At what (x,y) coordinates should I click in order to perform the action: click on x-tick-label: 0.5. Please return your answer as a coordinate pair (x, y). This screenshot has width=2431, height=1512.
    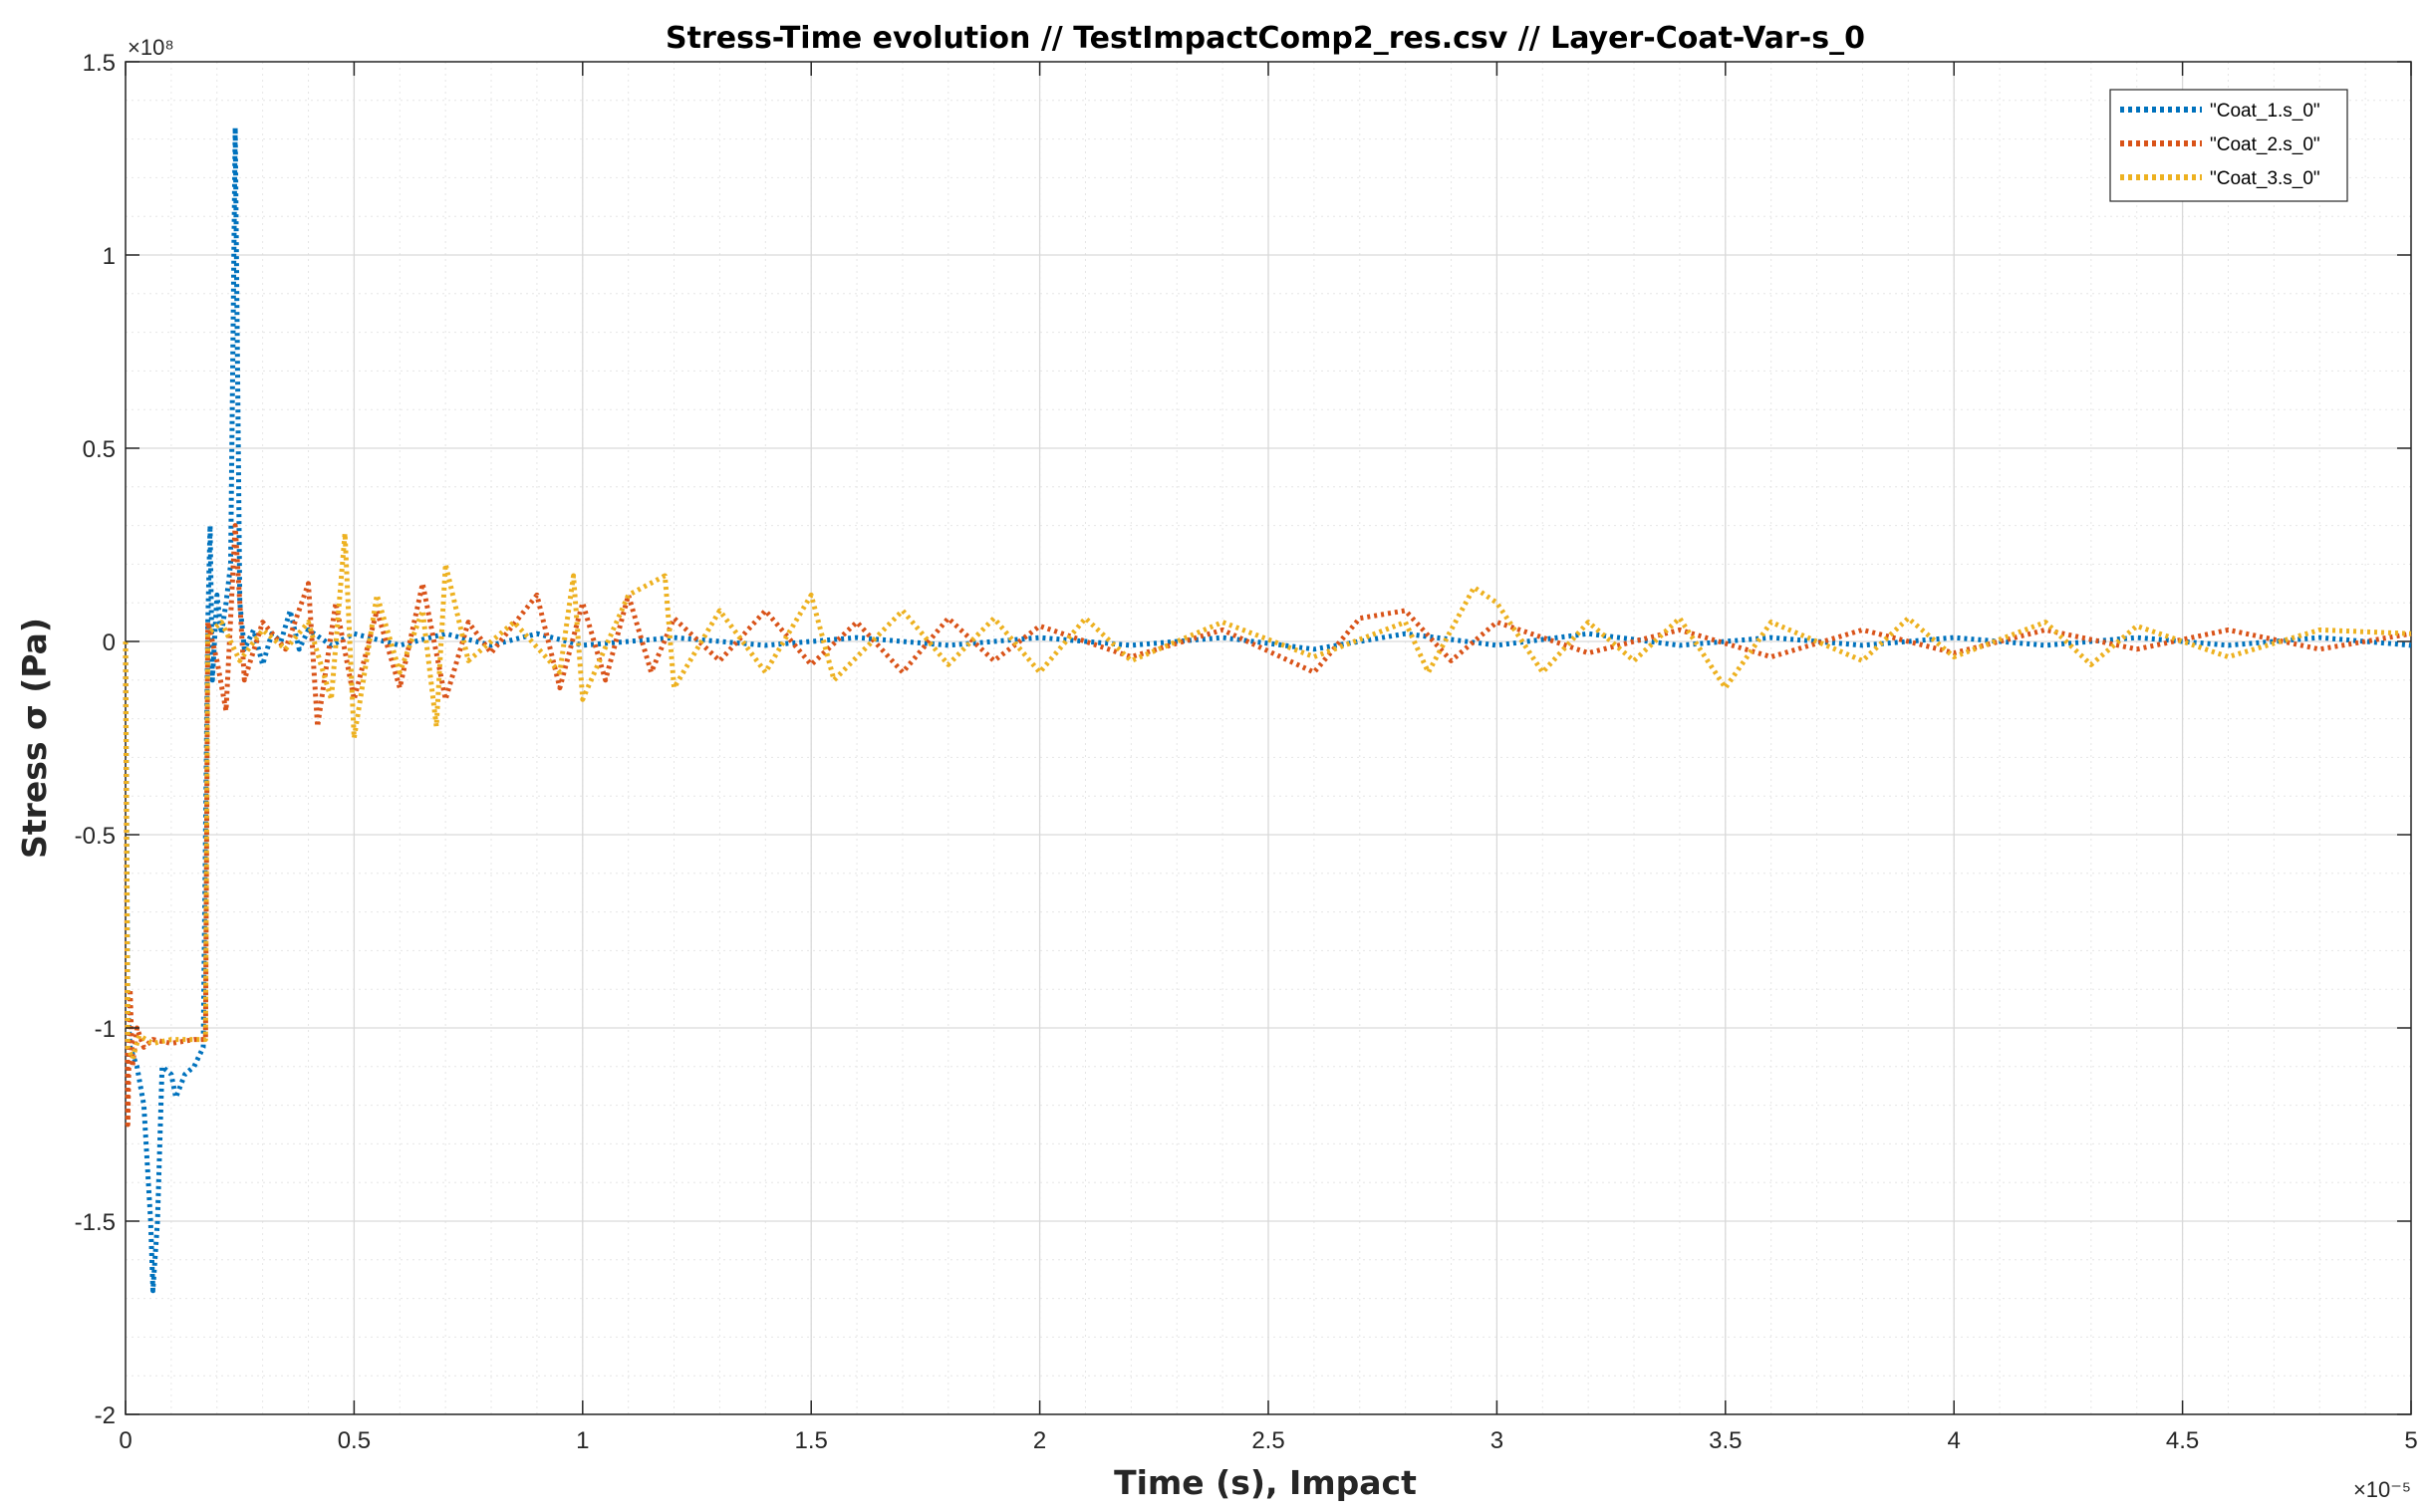
    Looking at the image, I should click on (354, 1440).